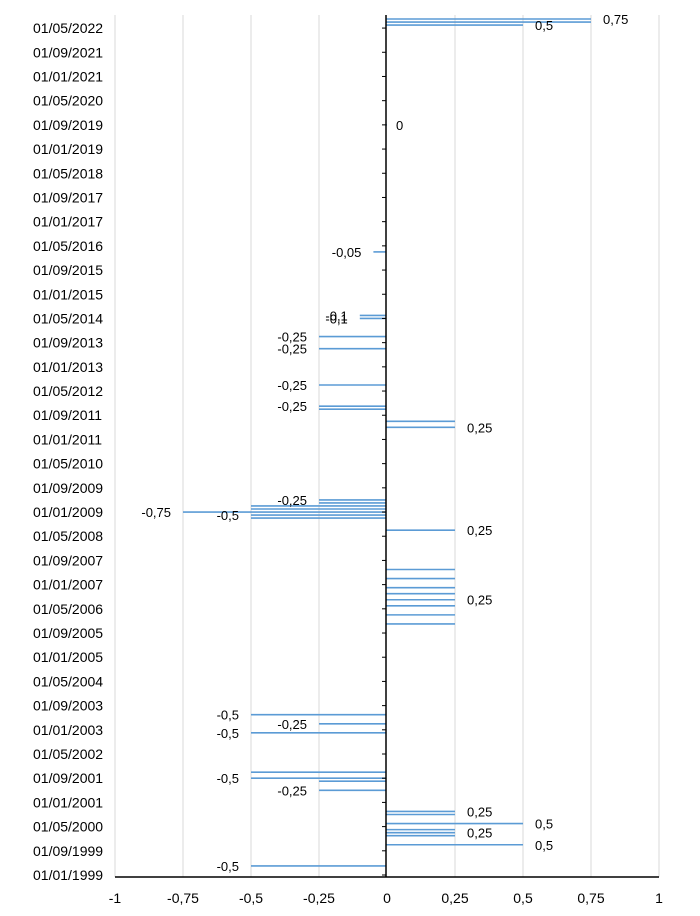  What do you see at coordinates (68, 488) in the screenshot?
I see `y-tick-label: 01/09/2009` at bounding box center [68, 488].